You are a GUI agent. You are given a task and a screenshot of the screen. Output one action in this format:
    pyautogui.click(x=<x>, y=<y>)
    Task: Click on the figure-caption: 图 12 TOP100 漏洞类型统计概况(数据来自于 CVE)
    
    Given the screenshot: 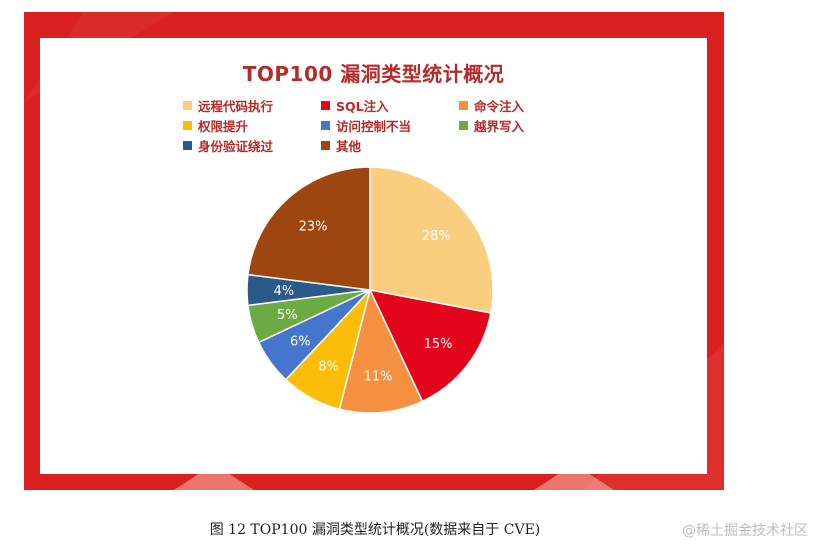 What is the action you would take?
    pyautogui.click(x=375, y=530)
    